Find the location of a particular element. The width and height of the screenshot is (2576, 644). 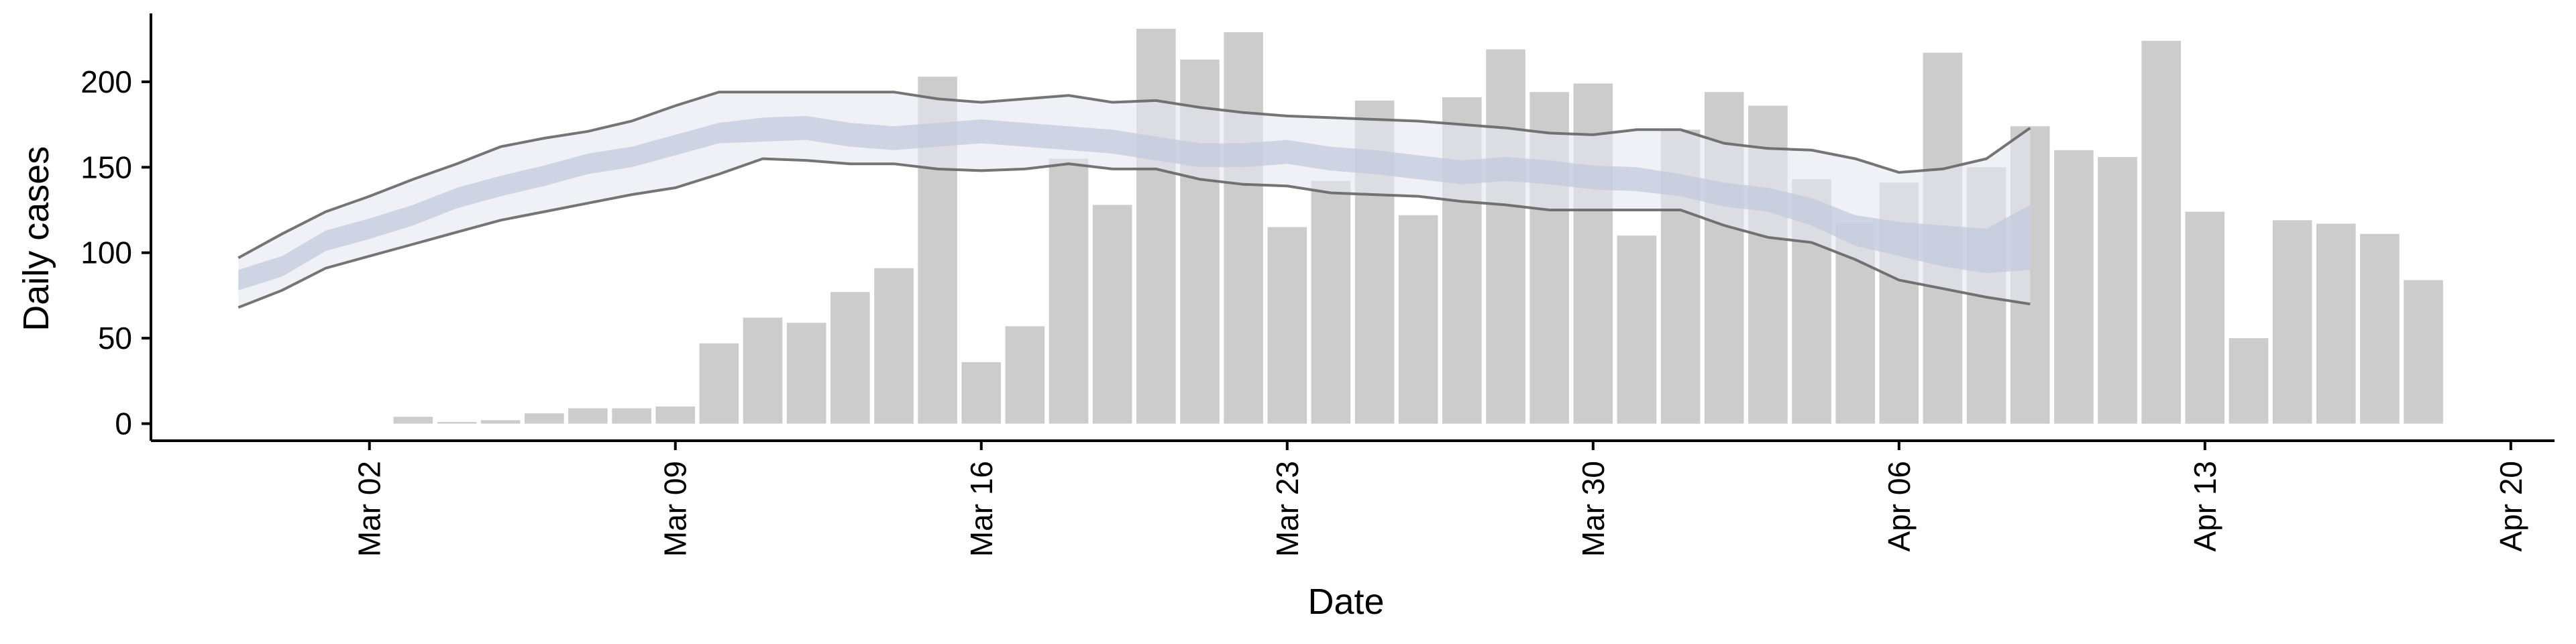

x-tick-label-Mar 30: Mar 30 is located at coordinates (1593, 509).